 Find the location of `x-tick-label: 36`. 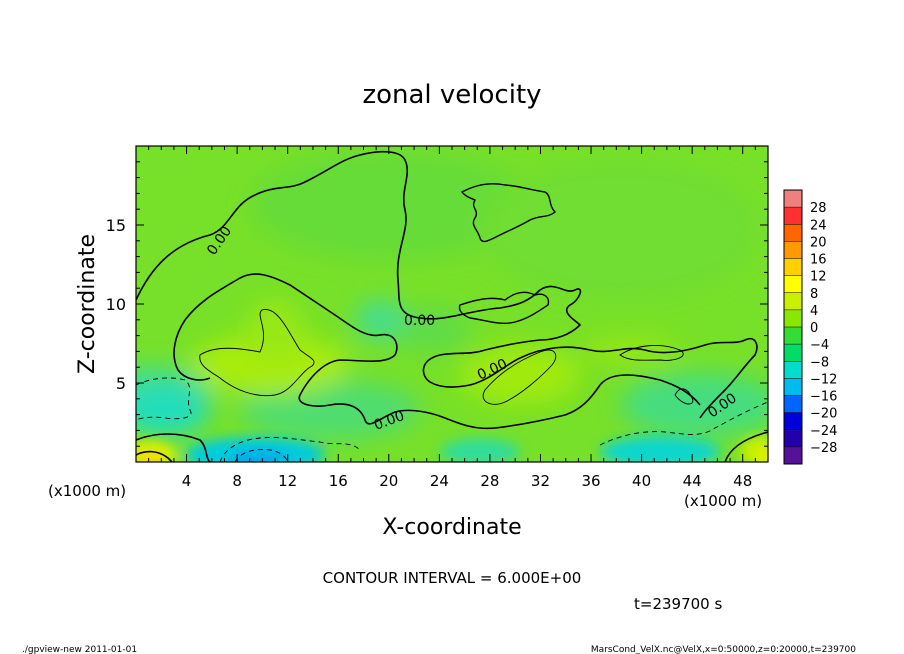

x-tick-label: 36 is located at coordinates (590, 481).